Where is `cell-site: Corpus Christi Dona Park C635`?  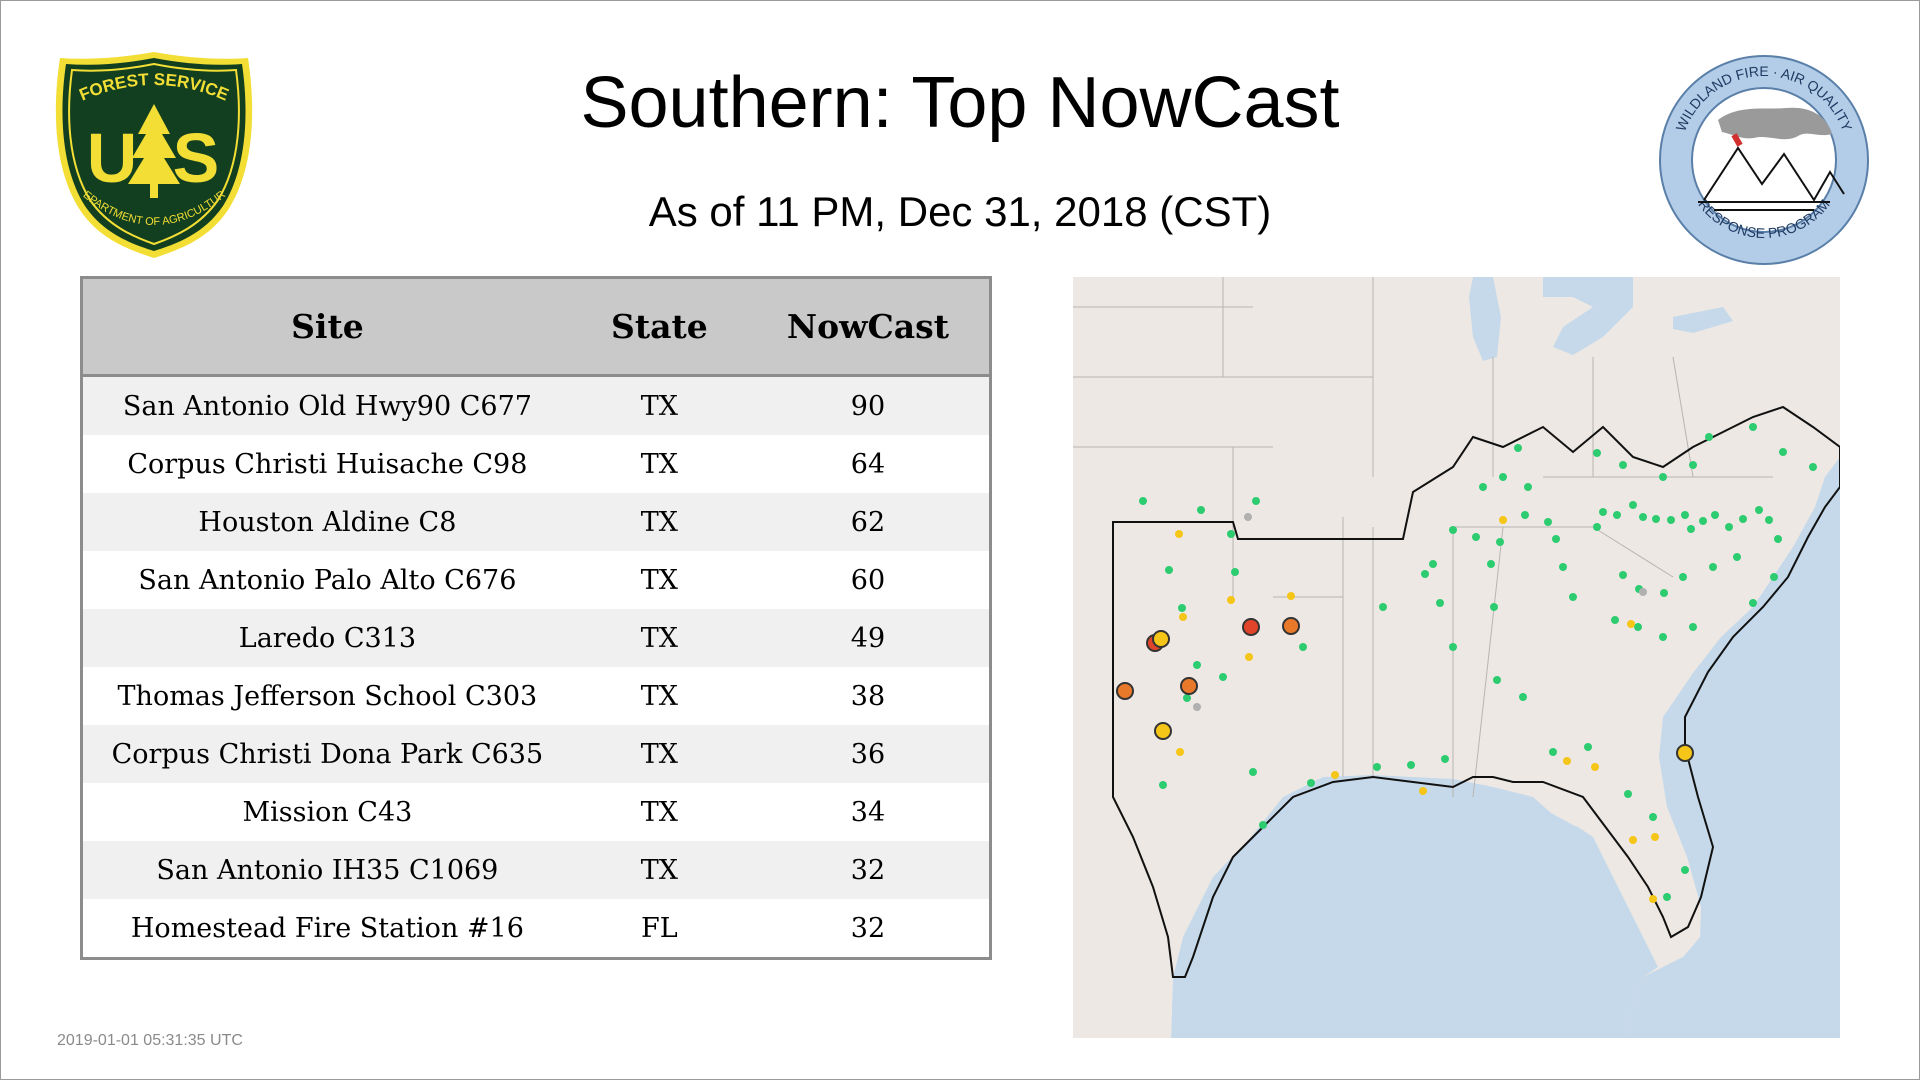 cell-site: Corpus Christi Dona Park C635 is located at coordinates (326, 754).